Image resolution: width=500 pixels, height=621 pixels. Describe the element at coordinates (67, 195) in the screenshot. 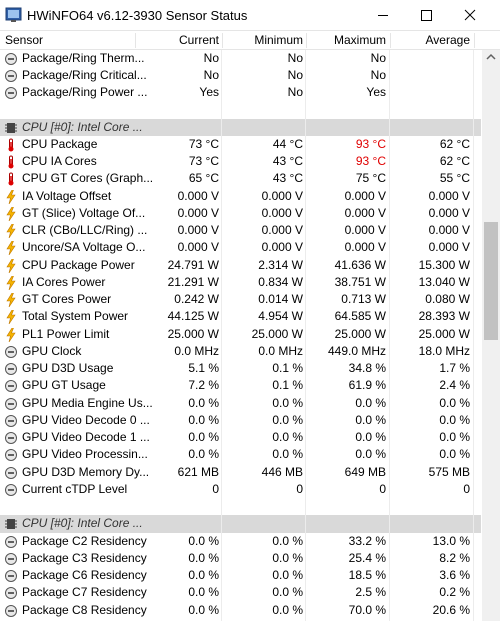

I see `sensor-name: IA Voltage Offset` at that location.